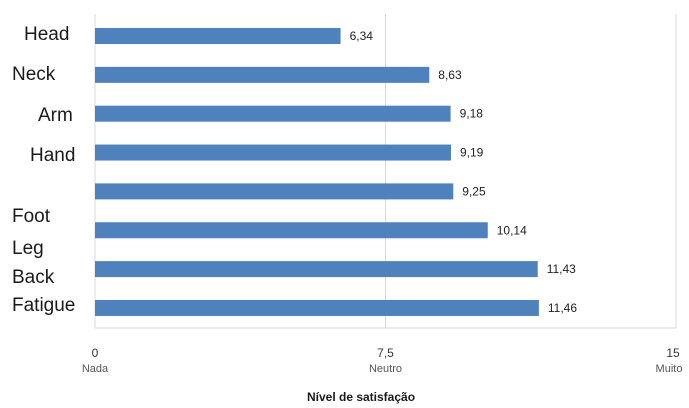 The height and width of the screenshot is (408, 689). What do you see at coordinates (52, 155) in the screenshot?
I see `category-label-3: Hand` at bounding box center [52, 155].